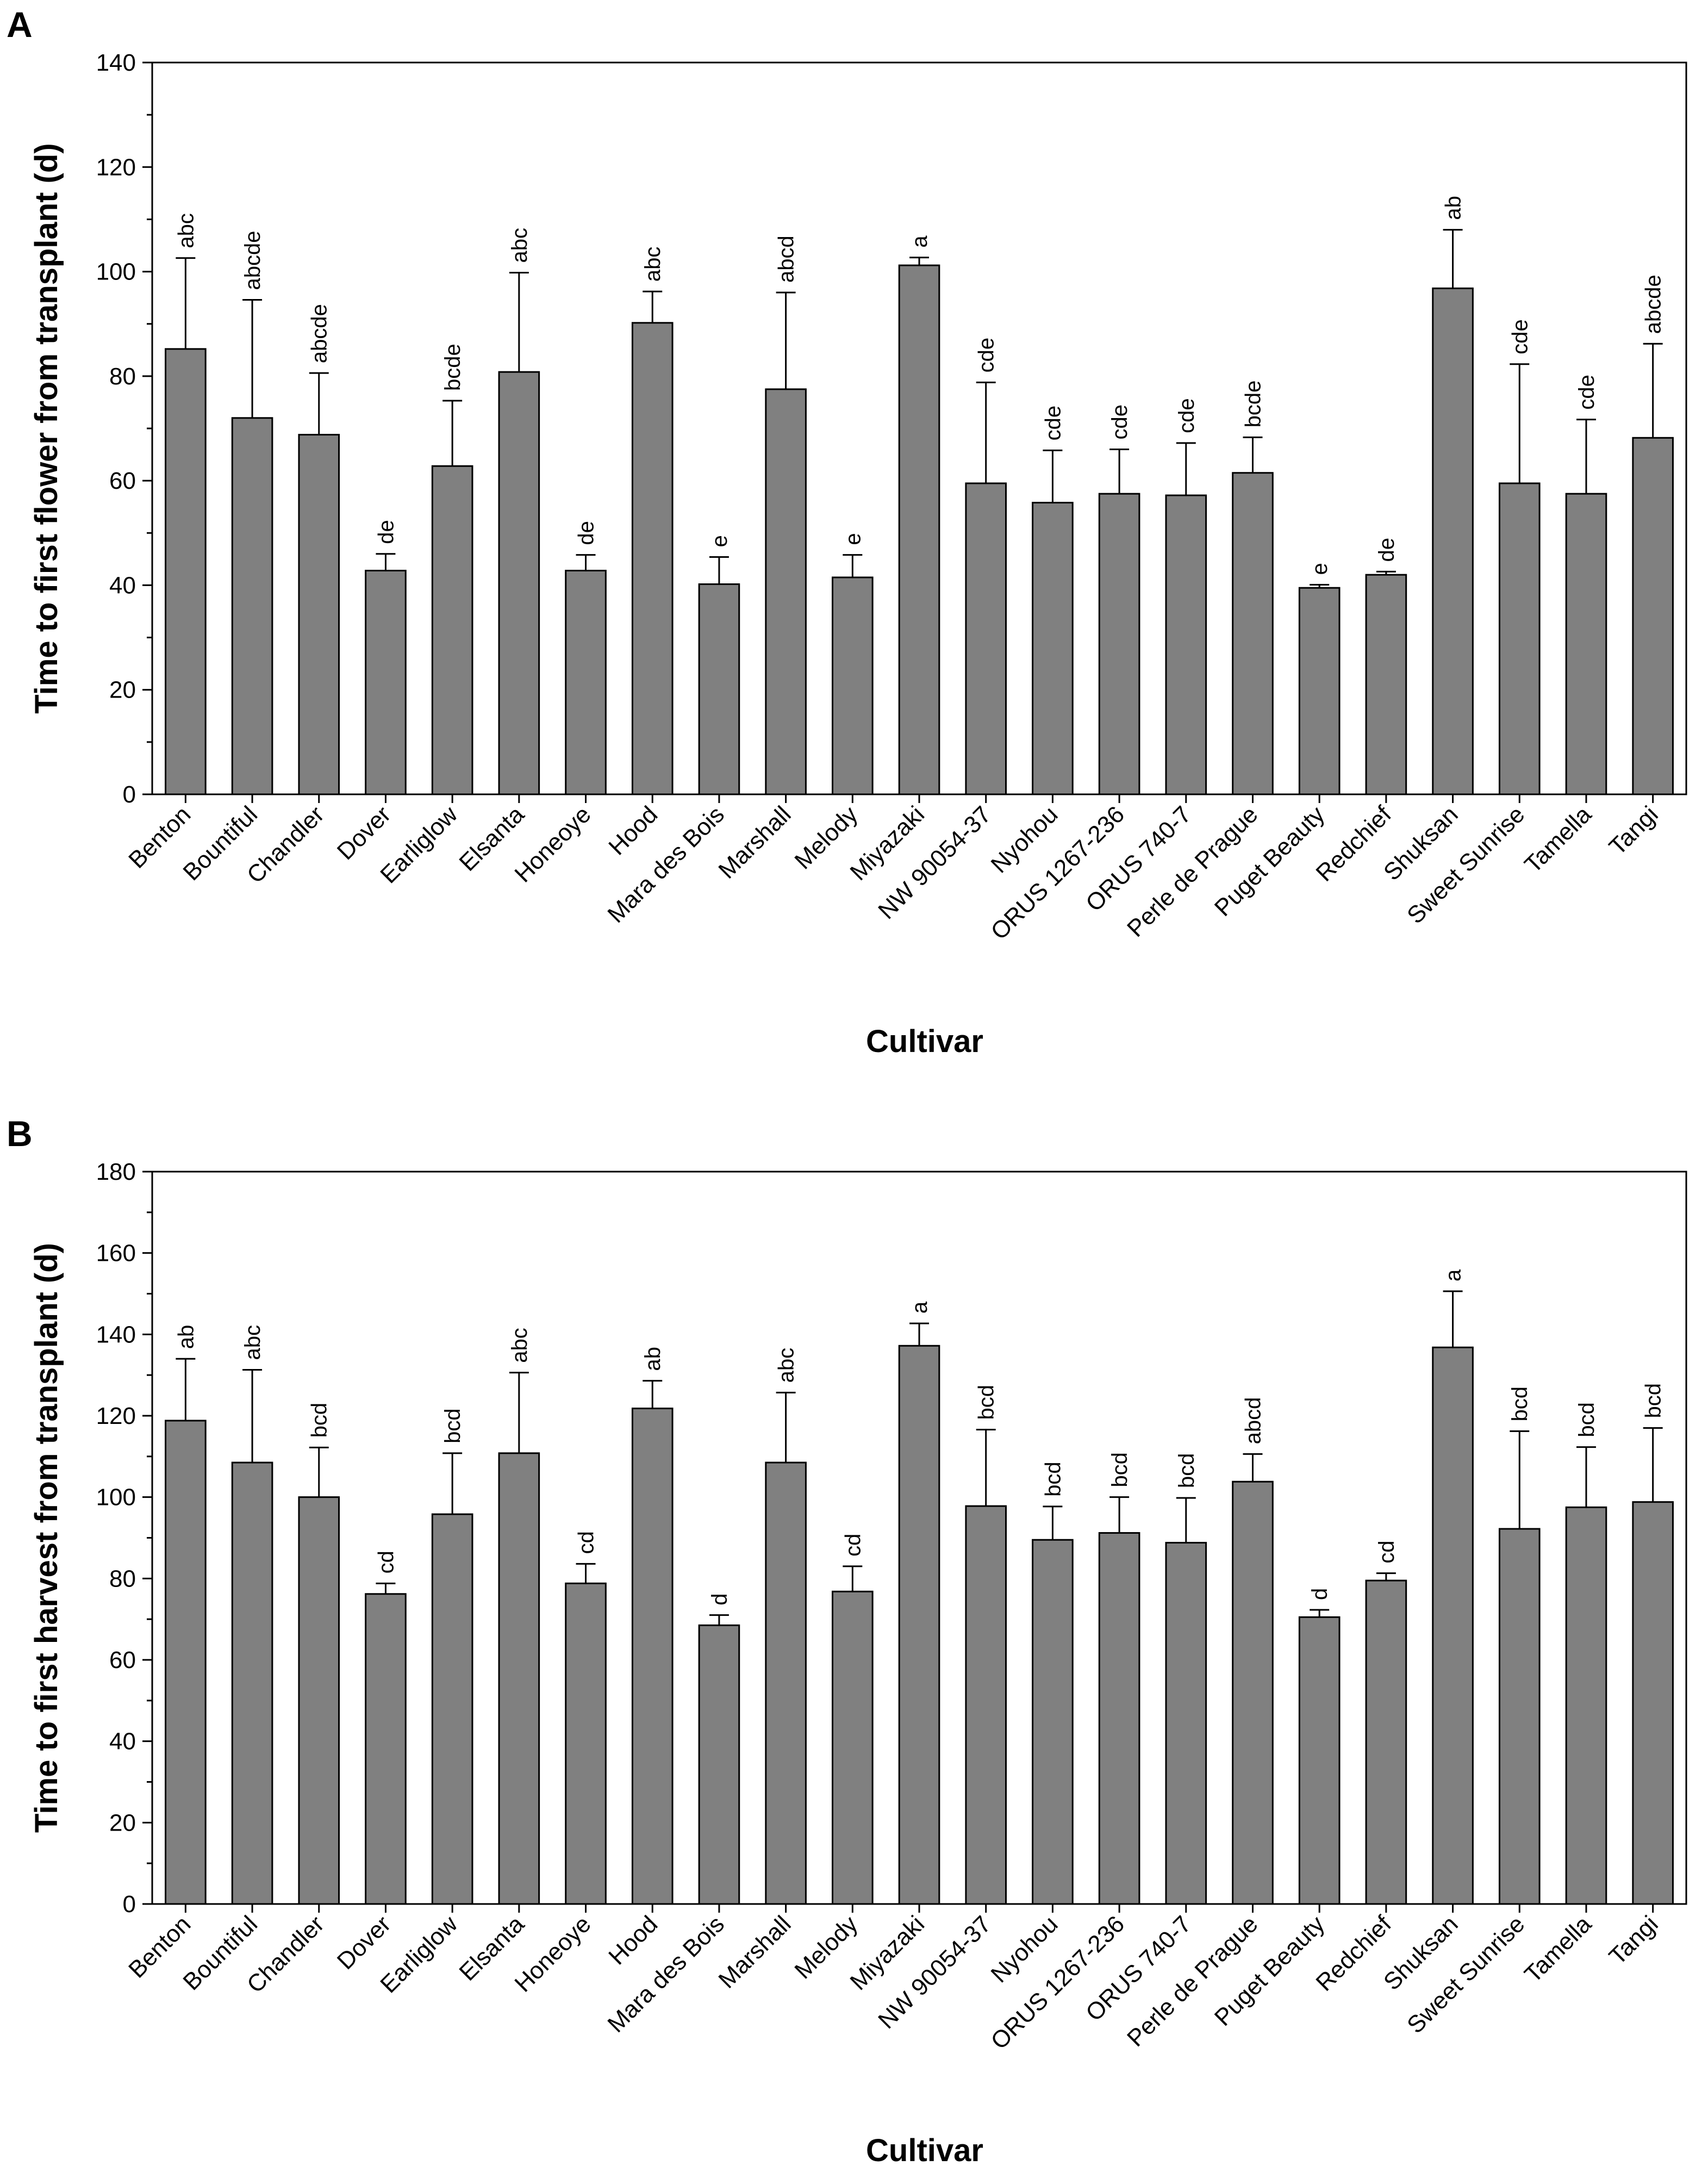 The height and width of the screenshot is (2178, 1708). Describe the element at coordinates (1320, 1594) in the screenshot. I see `significance-label: d` at that location.